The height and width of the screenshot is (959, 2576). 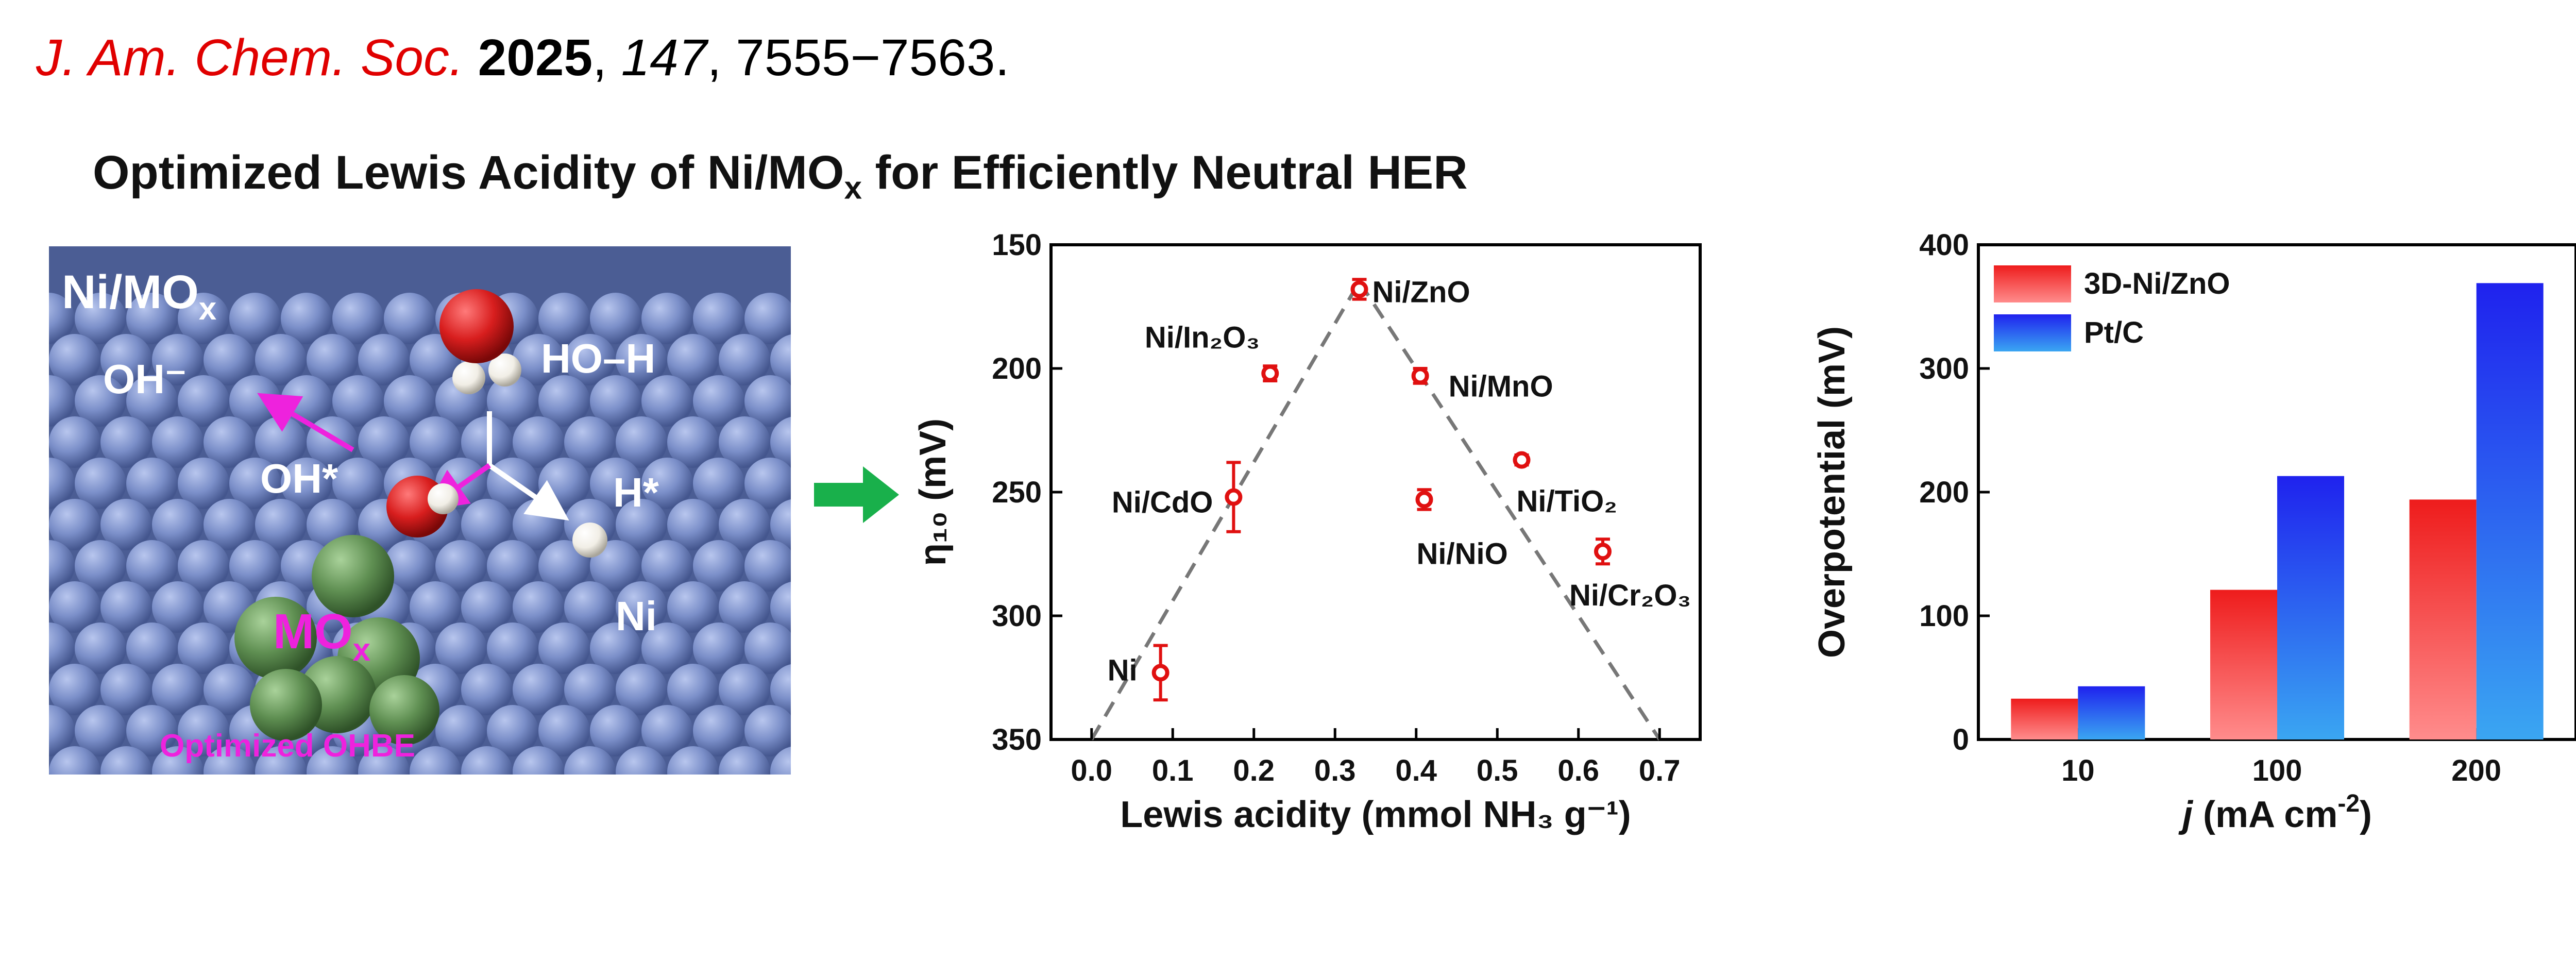 What do you see at coordinates (636, 492) in the screenshot?
I see `label-h-star: H*` at bounding box center [636, 492].